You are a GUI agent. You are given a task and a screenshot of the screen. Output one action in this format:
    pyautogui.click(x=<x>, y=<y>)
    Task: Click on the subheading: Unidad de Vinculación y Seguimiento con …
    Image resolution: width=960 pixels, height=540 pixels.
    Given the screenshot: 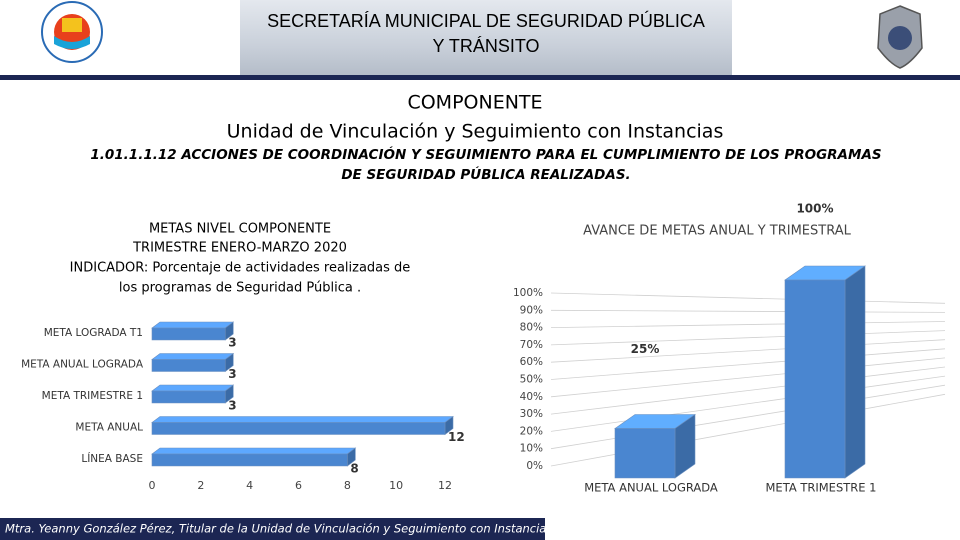 What is the action you would take?
    pyautogui.click(x=475, y=132)
    